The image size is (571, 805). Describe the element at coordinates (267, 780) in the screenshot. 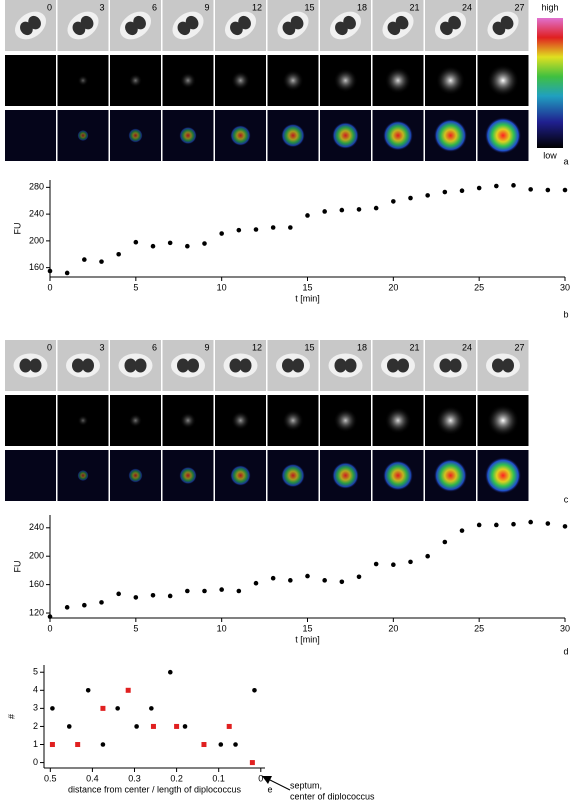

I see `arrow-head` at that location.